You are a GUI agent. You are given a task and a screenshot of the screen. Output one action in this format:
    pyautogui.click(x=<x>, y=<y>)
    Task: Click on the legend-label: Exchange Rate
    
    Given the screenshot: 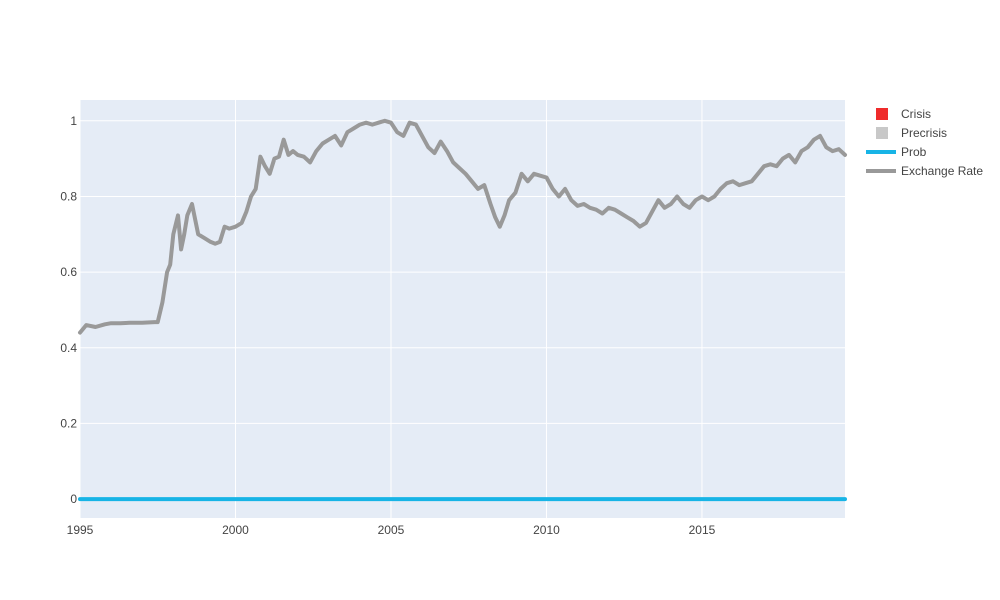 What is the action you would take?
    pyautogui.click(x=942, y=171)
    